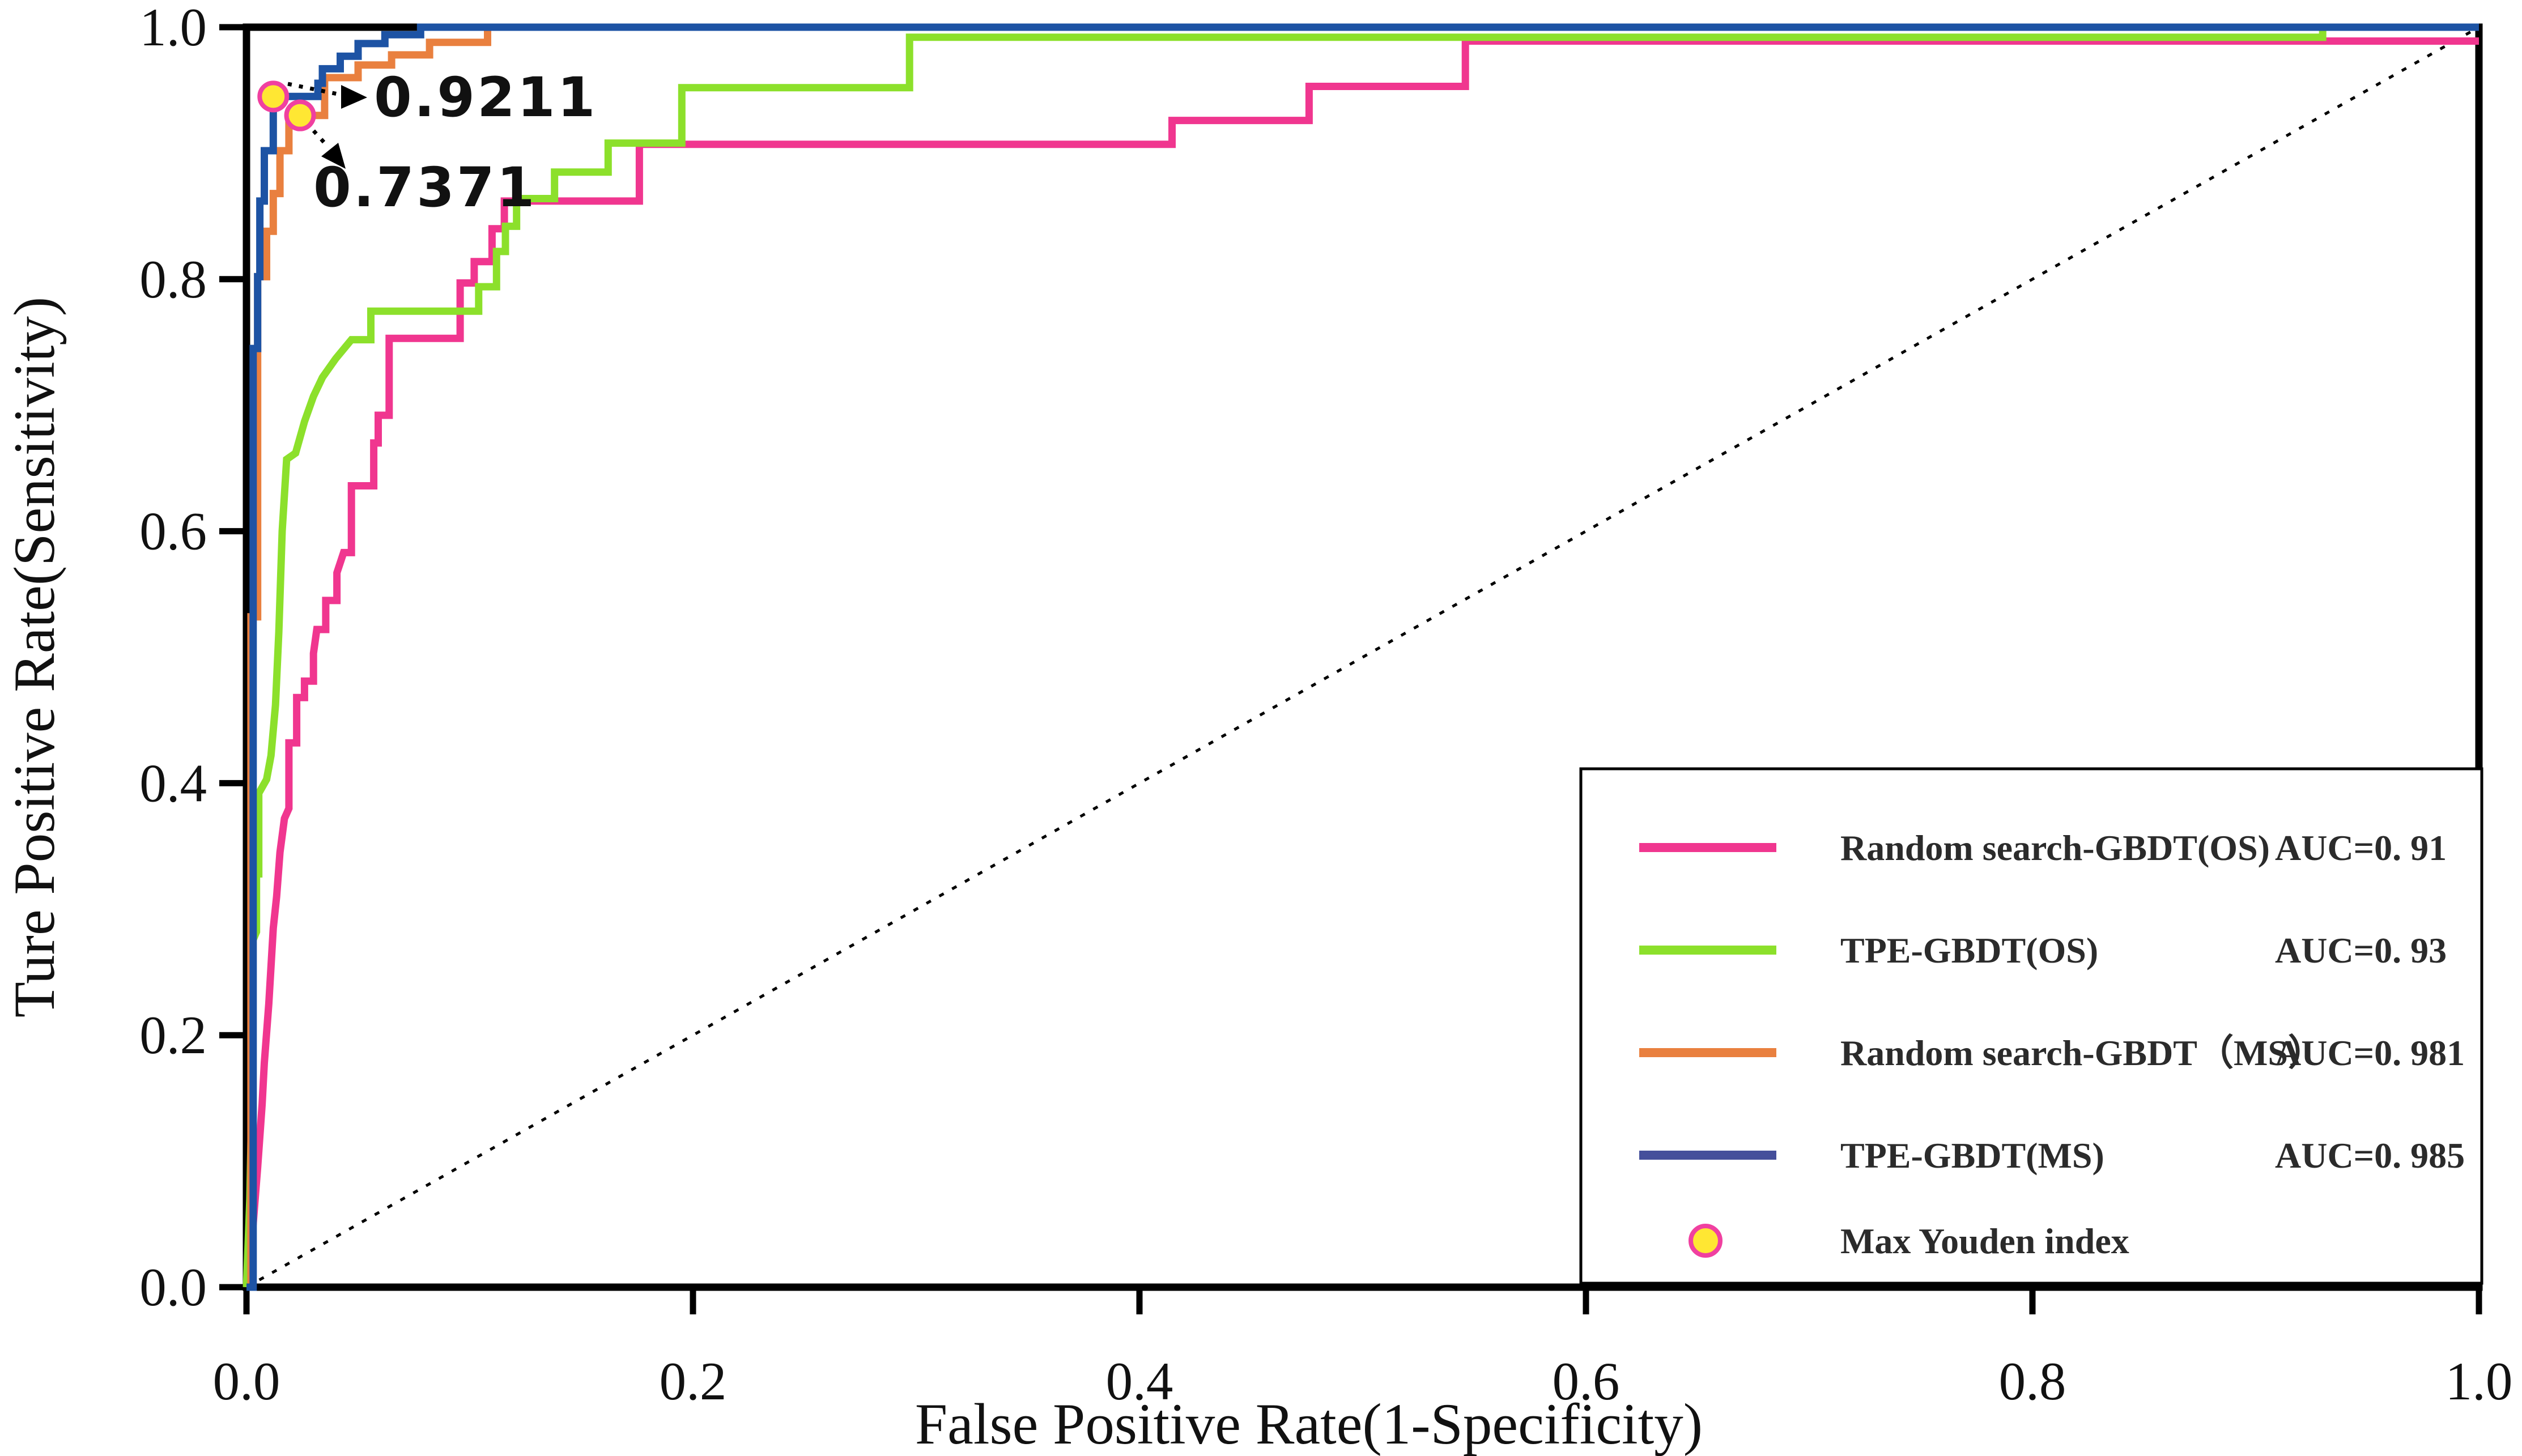 This screenshot has width=2522, height=1456. What do you see at coordinates (2055, 848) in the screenshot?
I see `legend-item-label: Random search-GBDT(OS)` at bounding box center [2055, 848].